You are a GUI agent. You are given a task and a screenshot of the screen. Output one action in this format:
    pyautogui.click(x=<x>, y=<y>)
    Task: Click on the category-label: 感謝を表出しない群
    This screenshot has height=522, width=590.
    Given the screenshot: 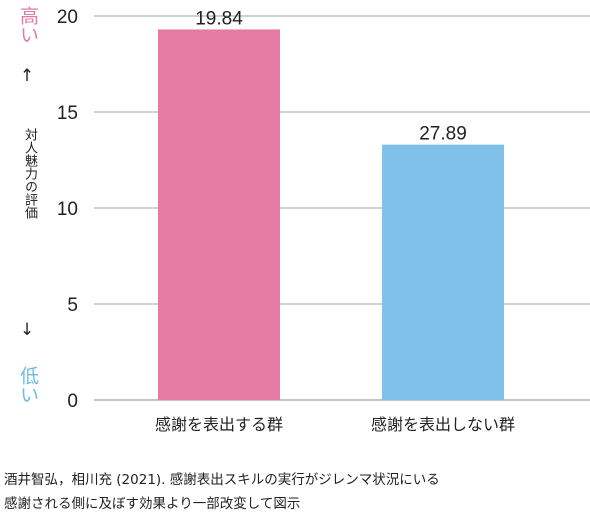 What is the action you would take?
    pyautogui.click(x=443, y=424)
    